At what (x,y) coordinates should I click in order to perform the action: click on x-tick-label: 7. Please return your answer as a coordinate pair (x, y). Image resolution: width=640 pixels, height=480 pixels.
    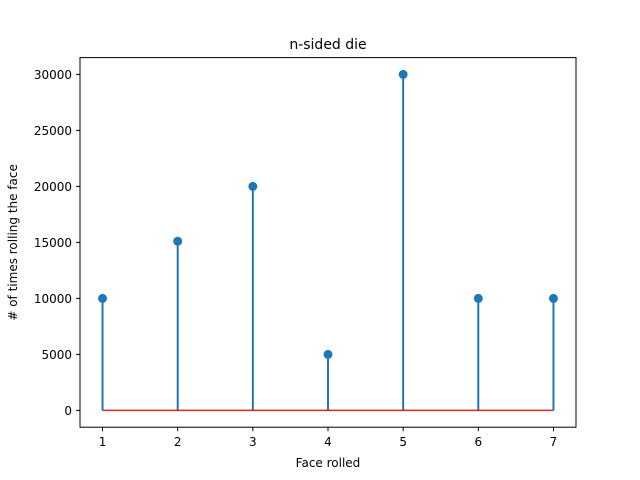
    Looking at the image, I should click on (554, 442).